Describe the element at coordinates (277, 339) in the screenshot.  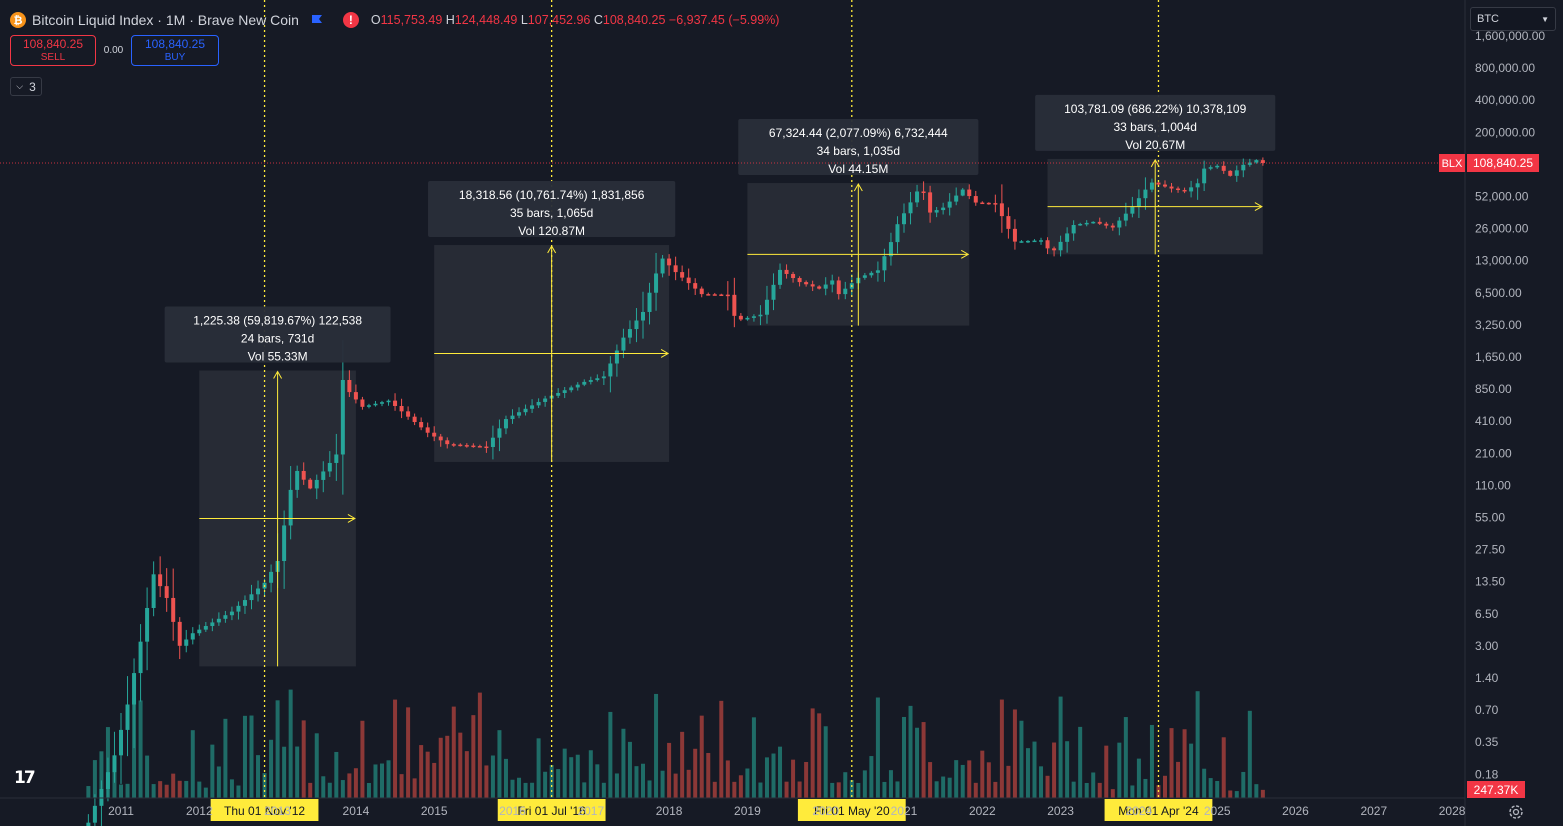
I see `measurement-text: 24 bars, 731d` at that location.